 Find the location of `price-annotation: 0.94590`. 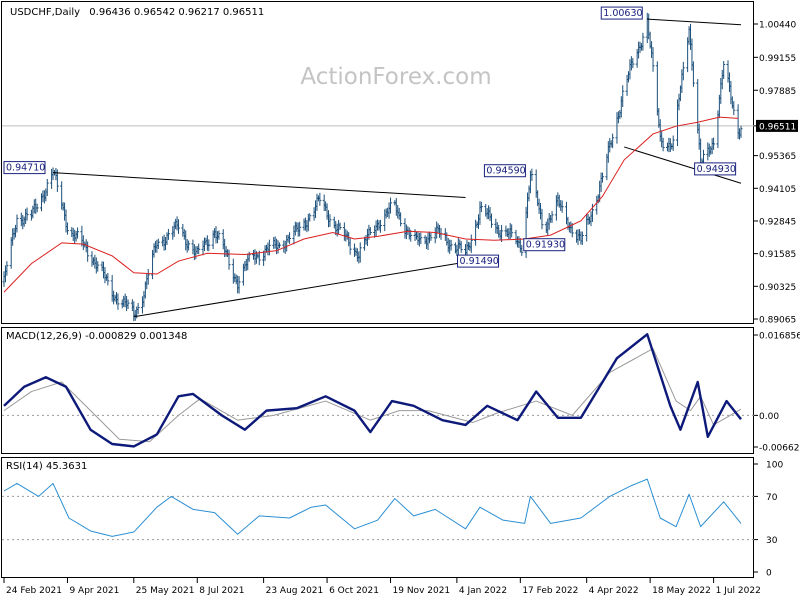

price-annotation: 0.94590 is located at coordinates (504, 171).